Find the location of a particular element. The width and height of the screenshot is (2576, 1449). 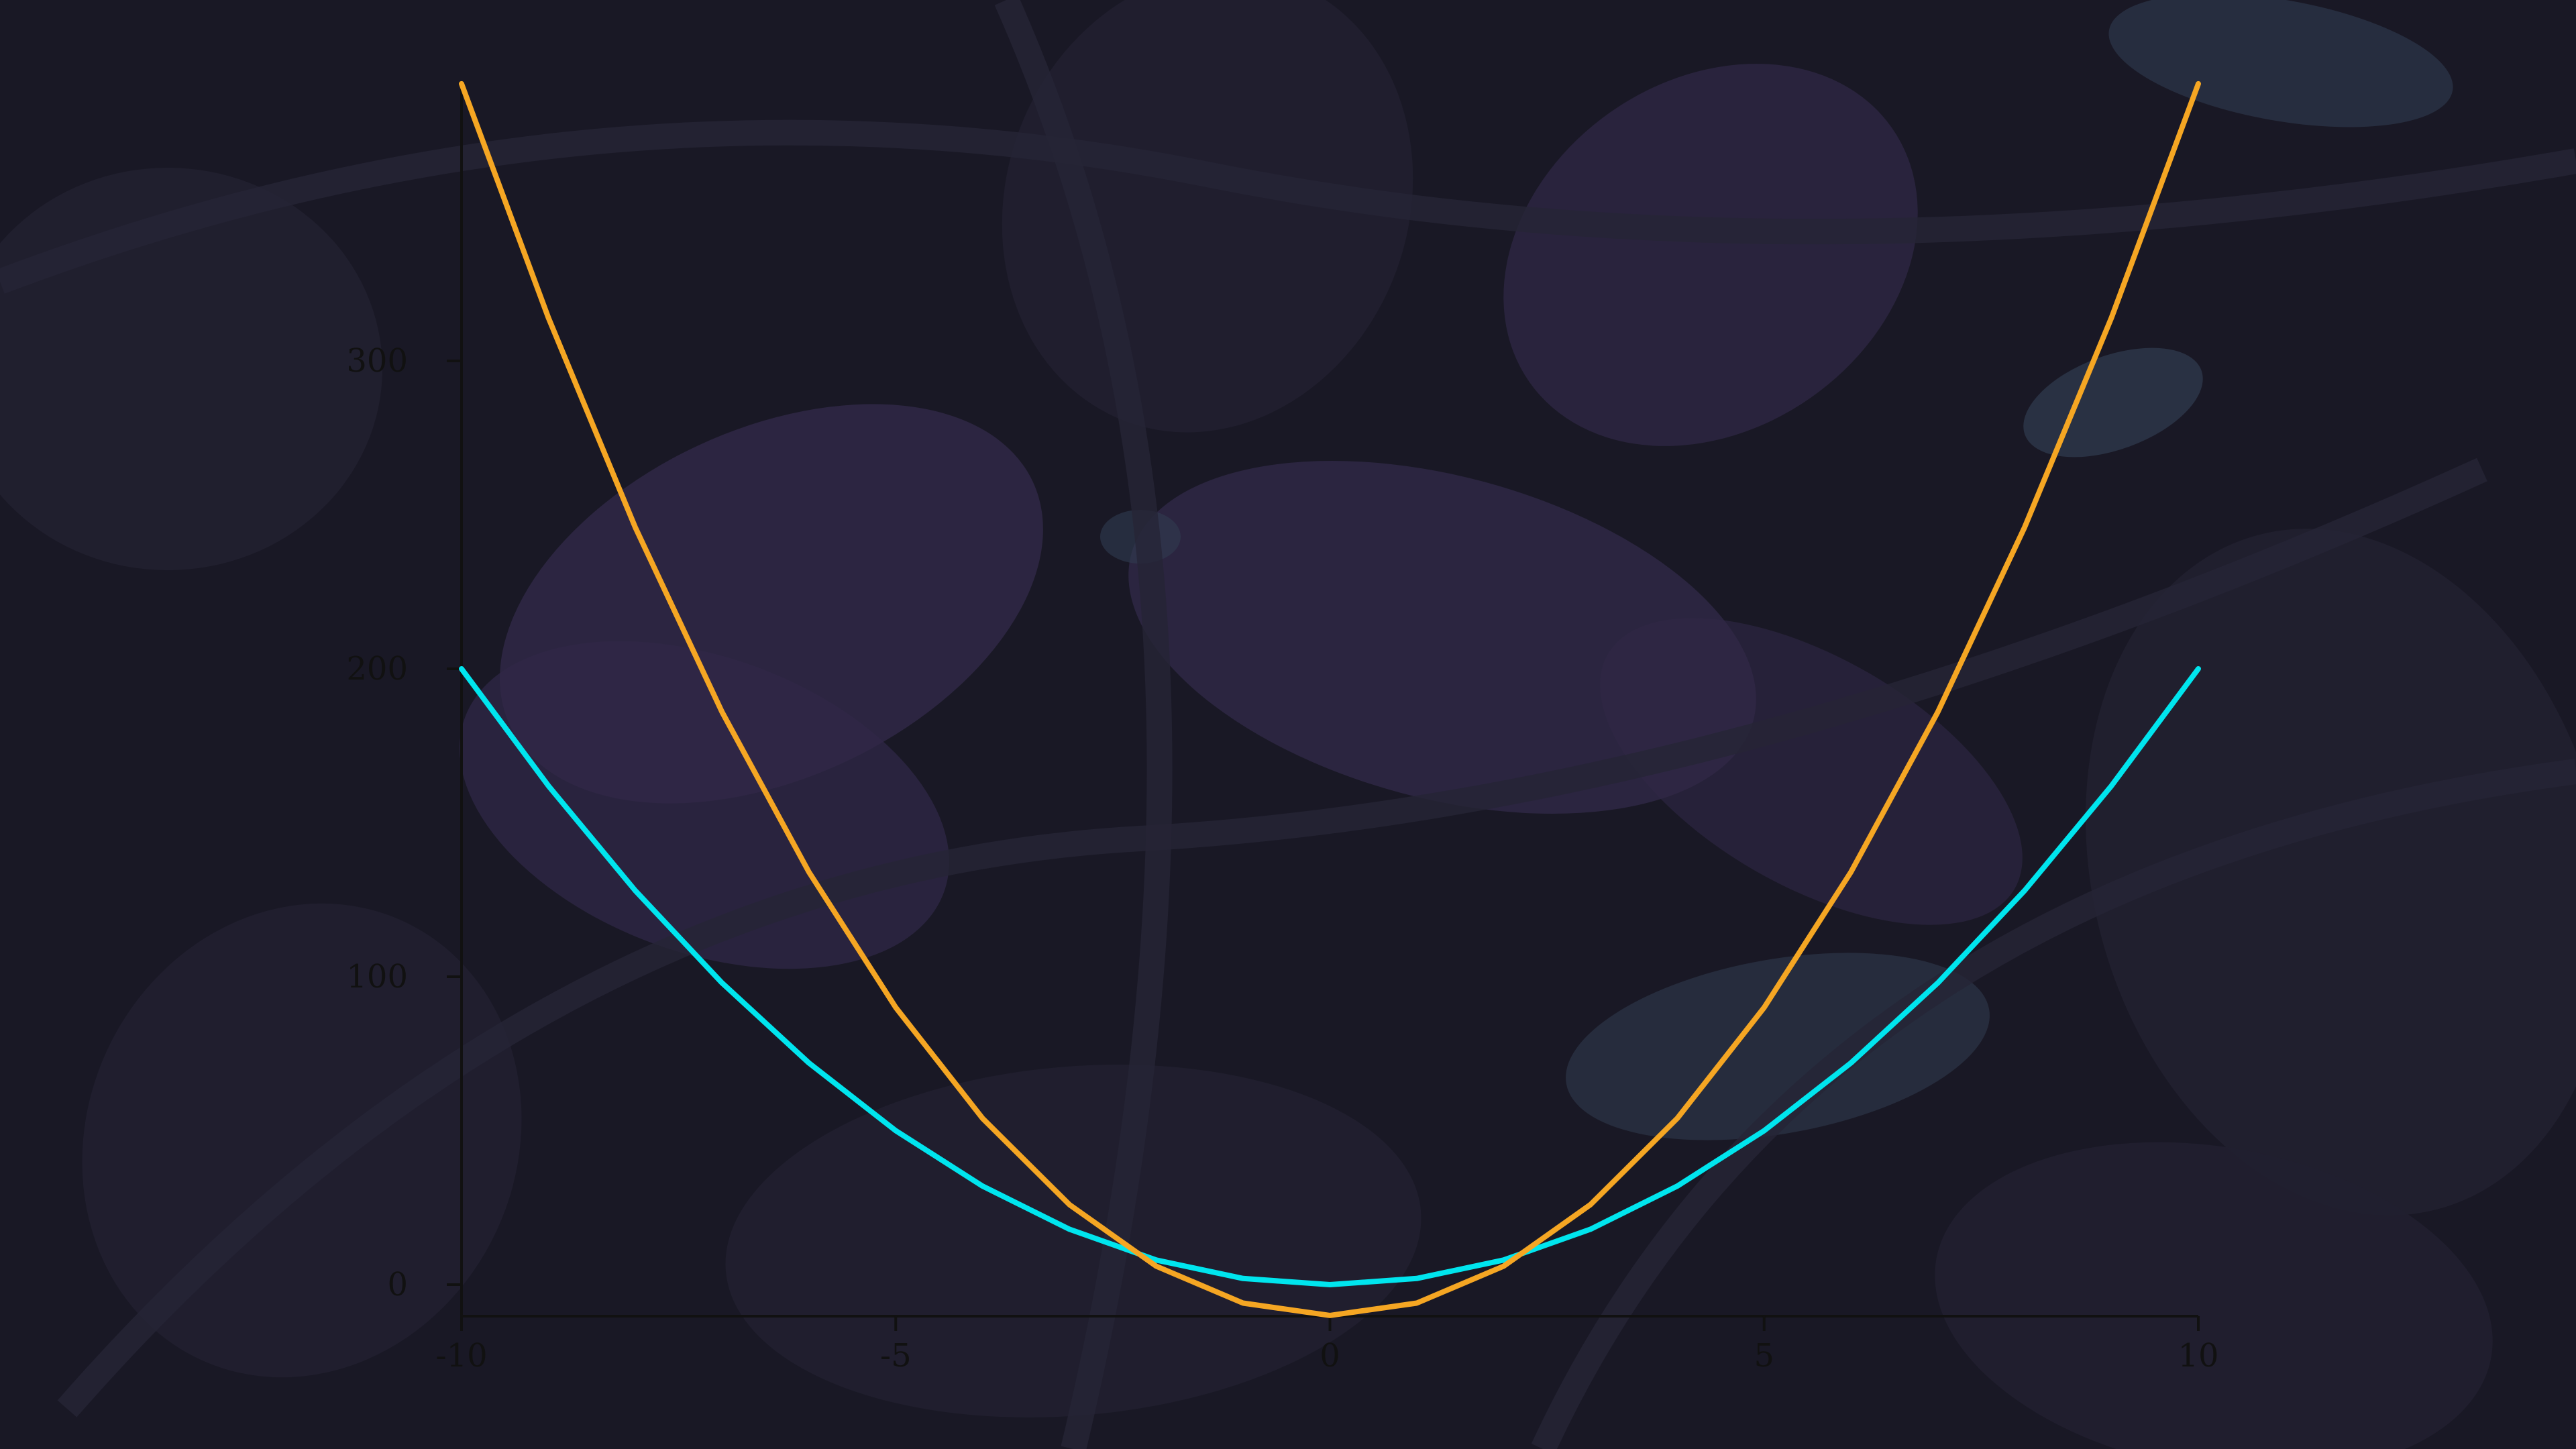

x-tick-label: 0 is located at coordinates (1330, 1356).